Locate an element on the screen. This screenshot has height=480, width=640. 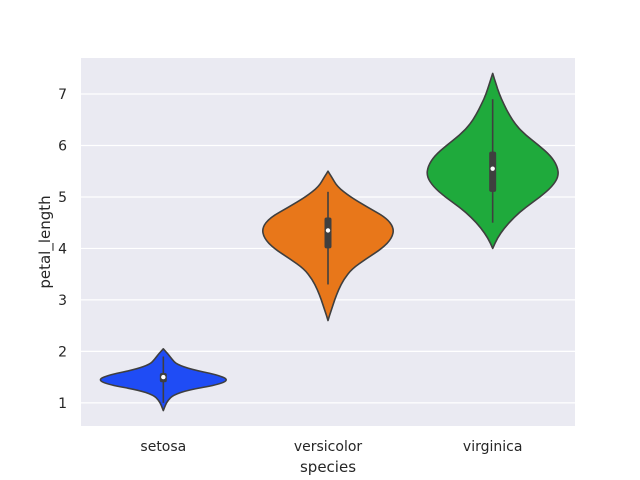
y-tick-label: 4 is located at coordinates (62, 249).